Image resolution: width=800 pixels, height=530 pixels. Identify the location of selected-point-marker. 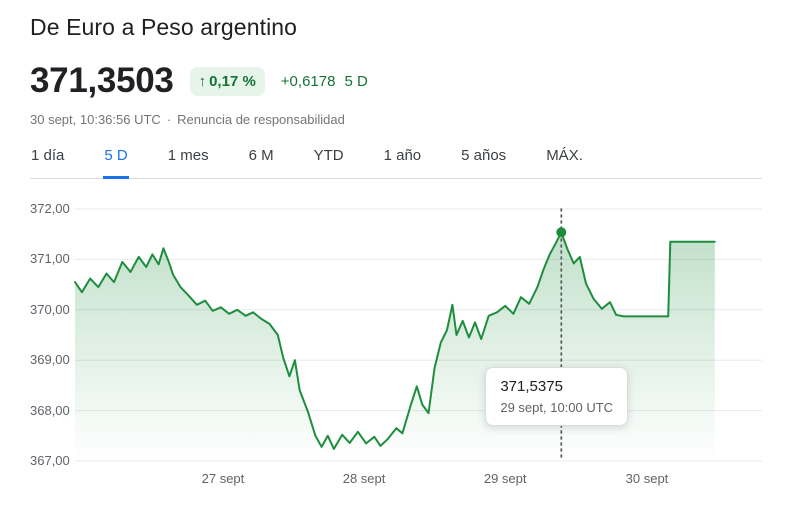
(561, 232).